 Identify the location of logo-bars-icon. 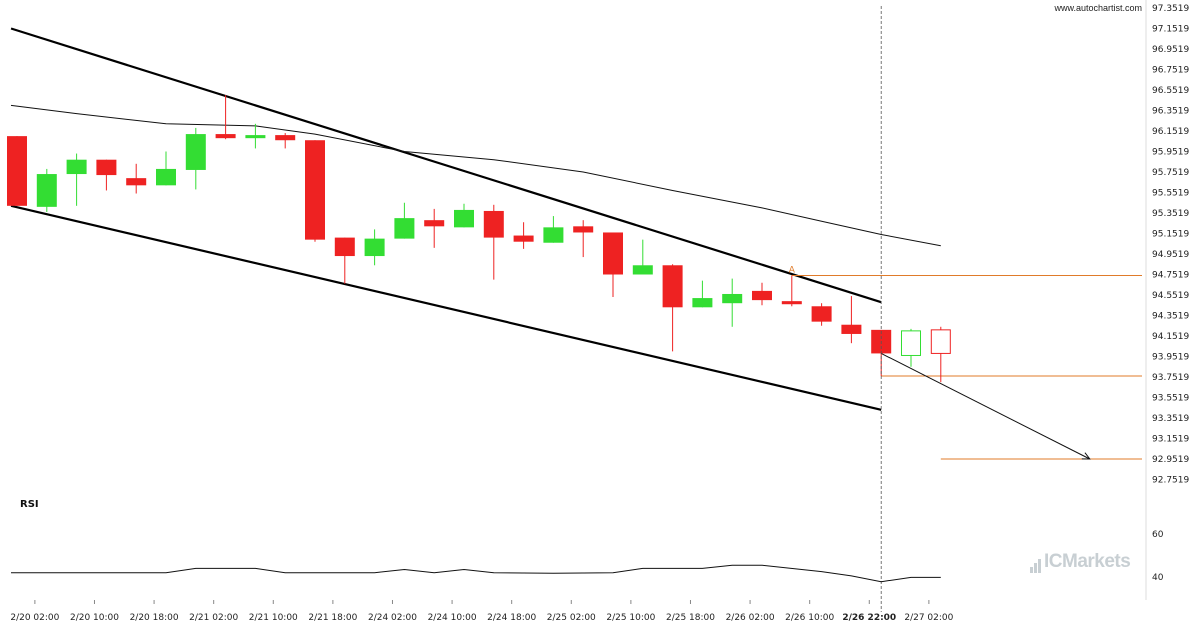
(1036, 562).